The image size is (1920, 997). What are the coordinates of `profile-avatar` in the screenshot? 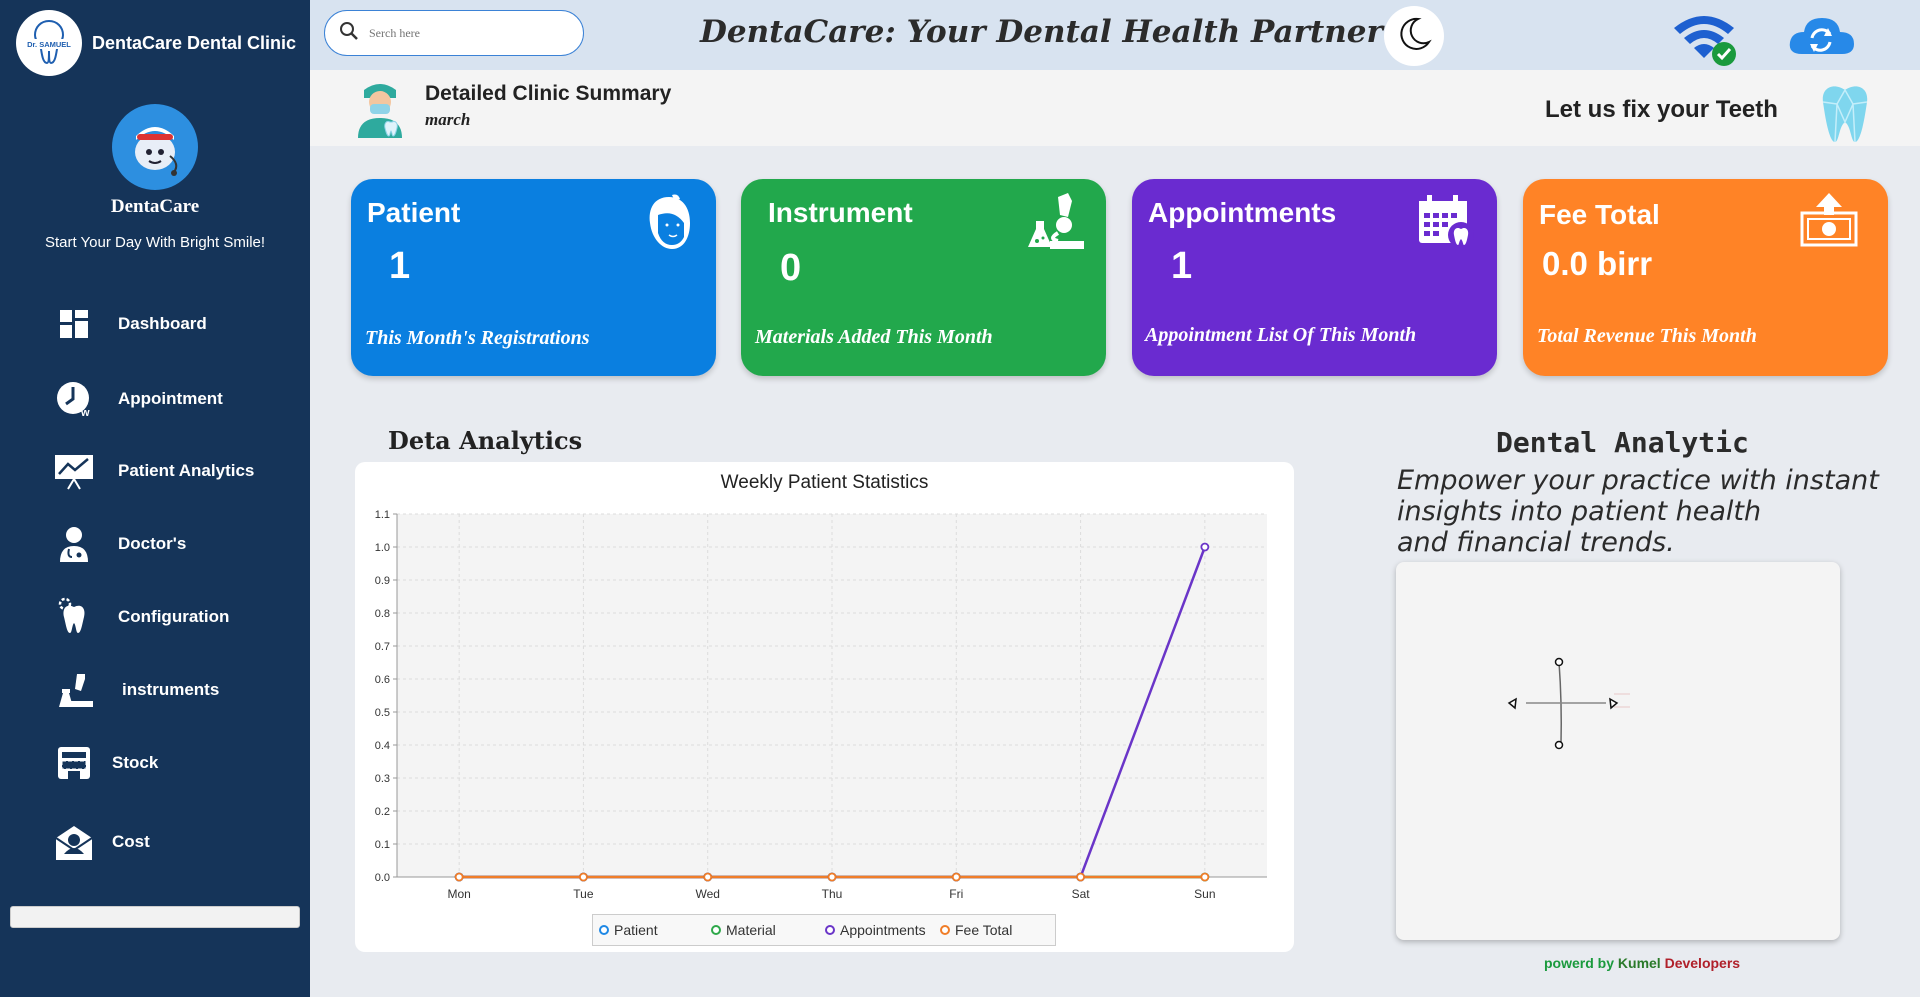 It's located at (155, 147).